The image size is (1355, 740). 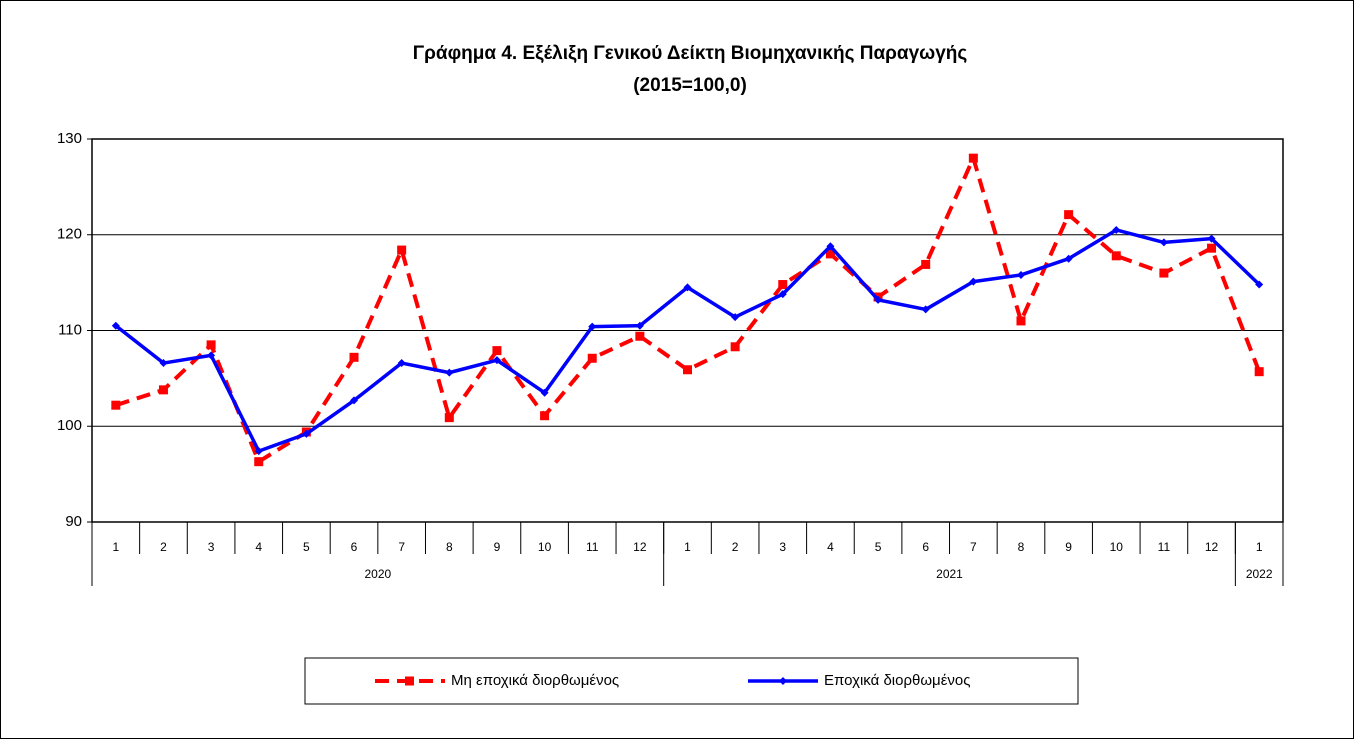 What do you see at coordinates (949, 574) in the screenshot?
I see `group-label: 2021` at bounding box center [949, 574].